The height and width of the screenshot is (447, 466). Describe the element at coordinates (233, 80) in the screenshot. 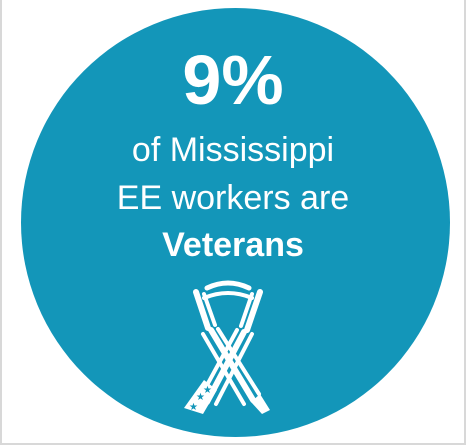

I see `stat-value: 9%` at that location.